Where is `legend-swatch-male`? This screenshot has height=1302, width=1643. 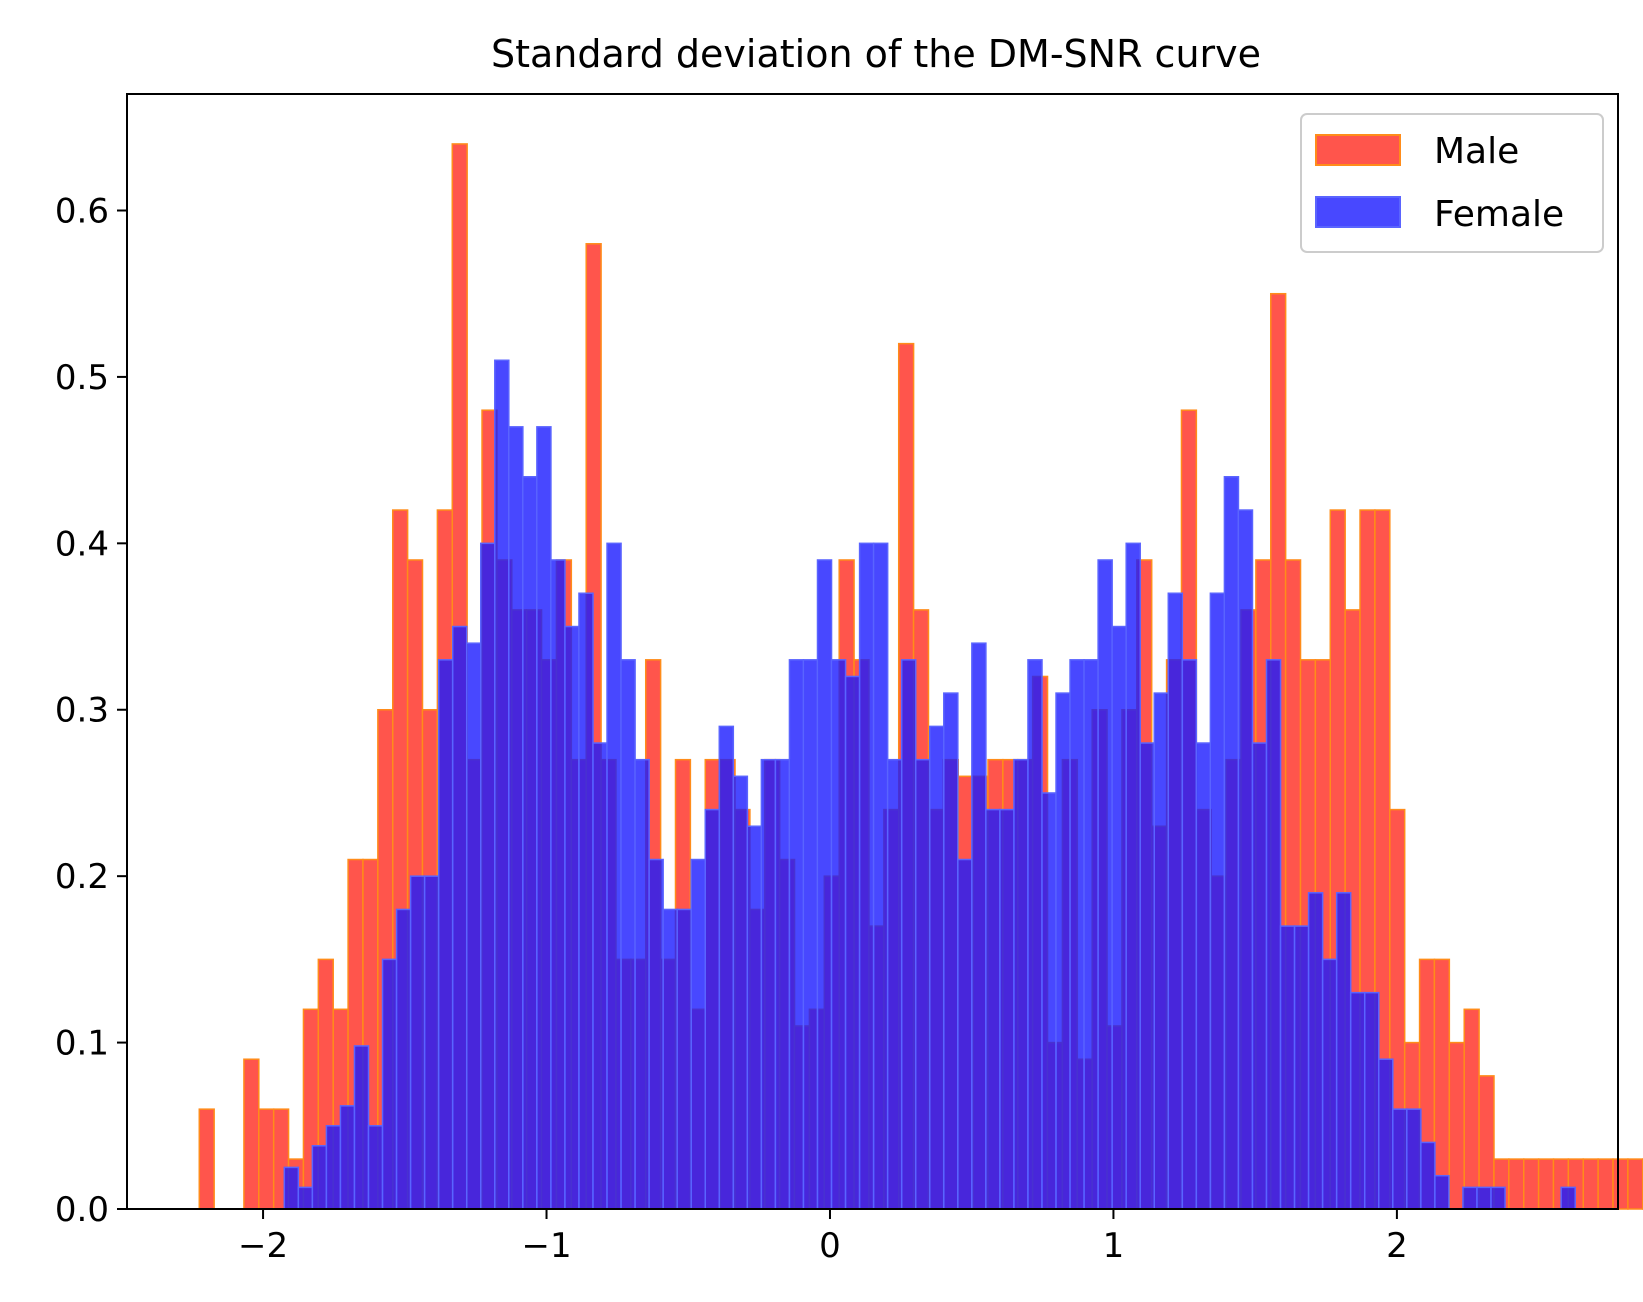 legend-swatch-male is located at coordinates (1358, 150).